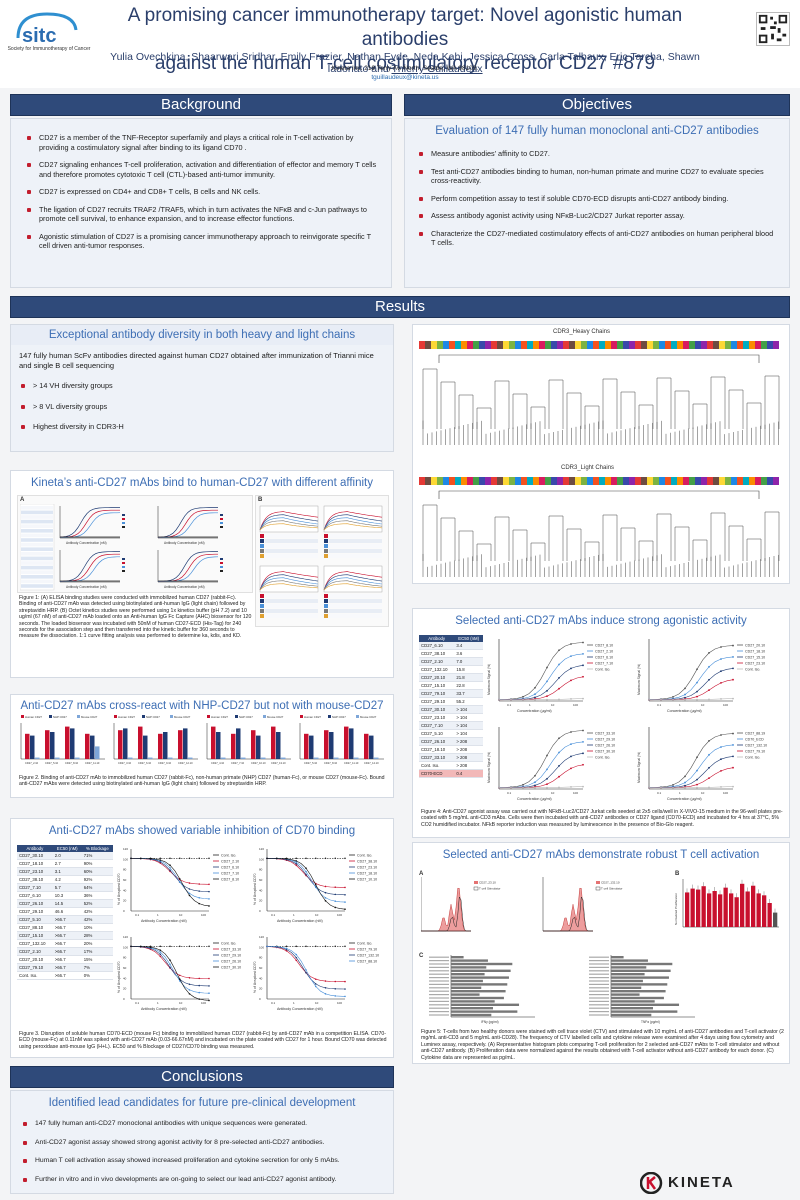 The height and width of the screenshot is (1200, 800). Describe the element at coordinates (202, 427) in the screenshot. I see `diversity-item: Highest diversity in CDR3-H` at that location.